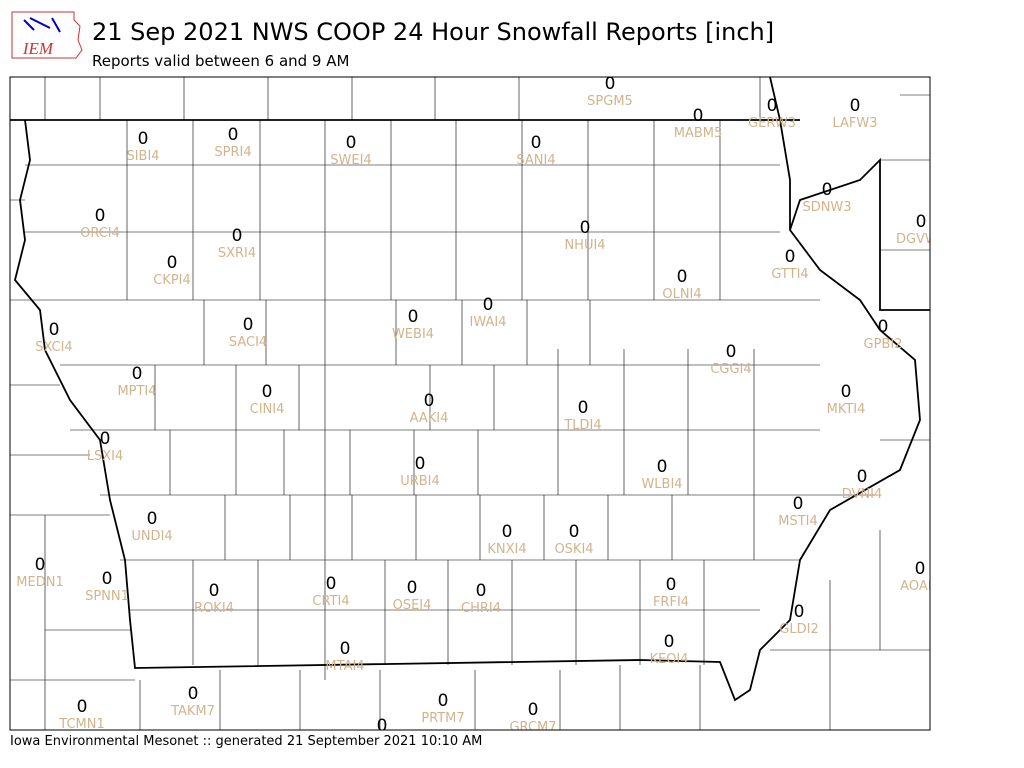 The image size is (1024, 768). What do you see at coordinates (136, 391) in the screenshot?
I see `station-id: MPTI4` at bounding box center [136, 391].